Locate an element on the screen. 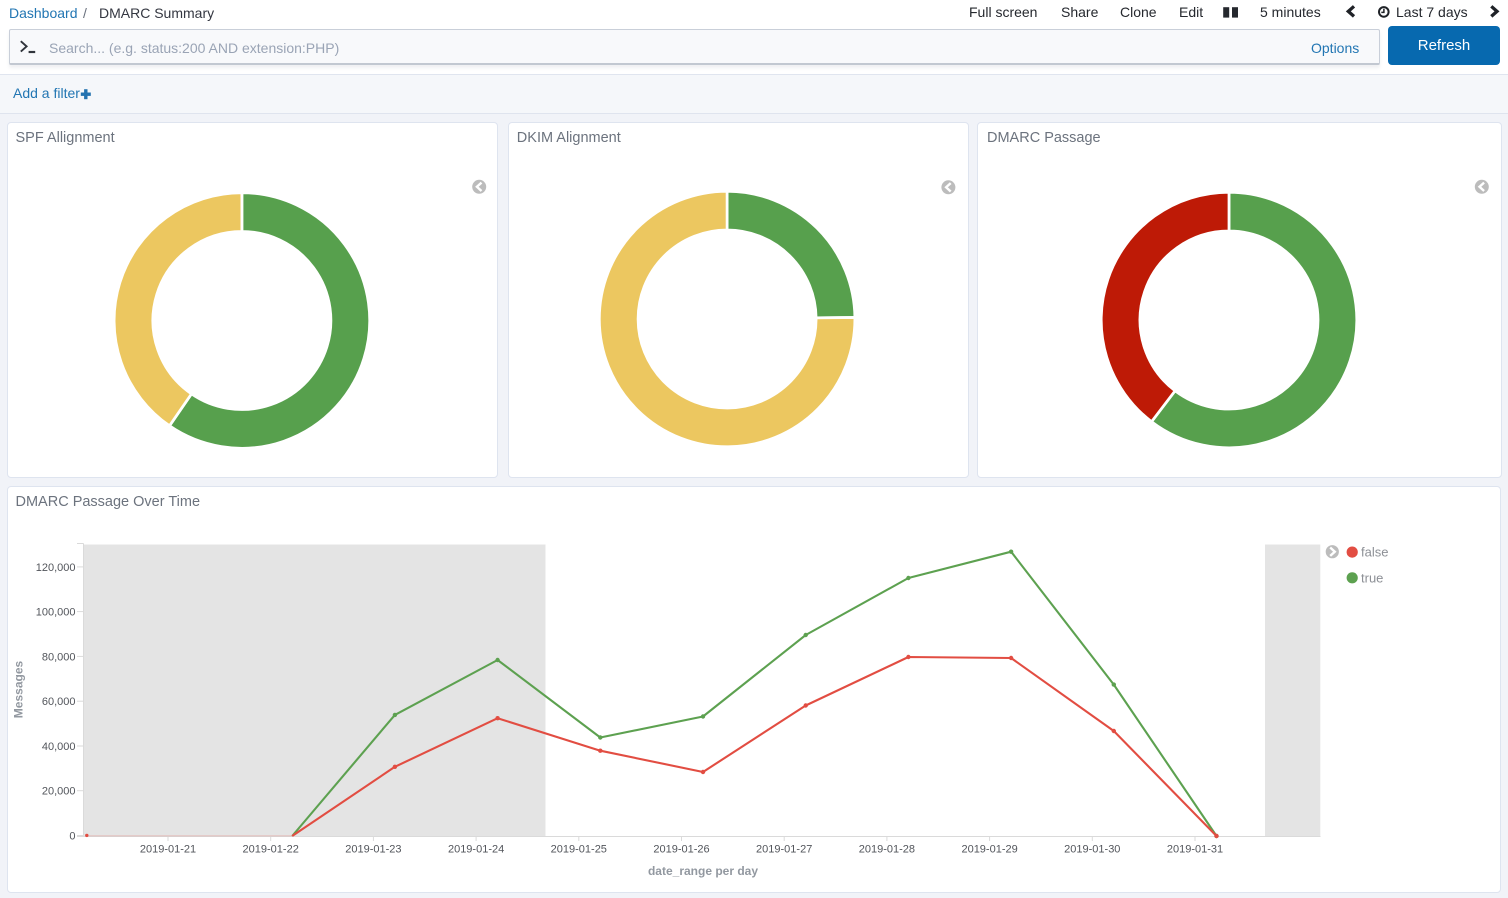  svg-text: 2019-01-25 is located at coordinates (579, 849).